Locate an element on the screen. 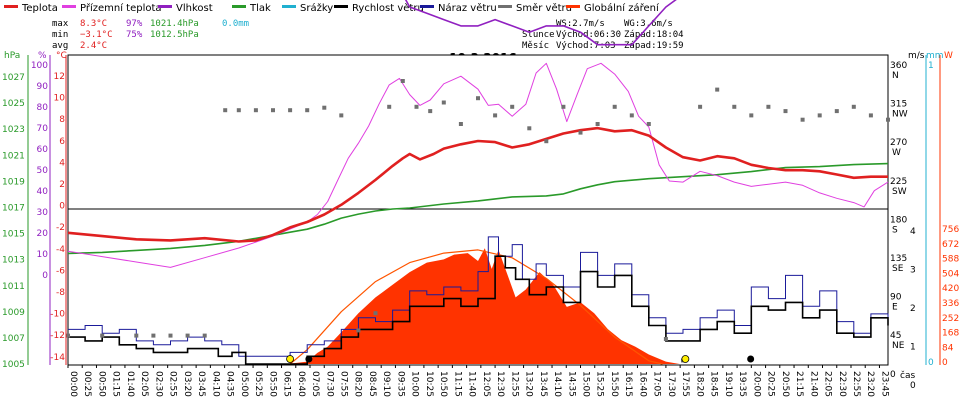 The width and height of the screenshot is (966, 400). dir-letter: SE is located at coordinates (898, 269).